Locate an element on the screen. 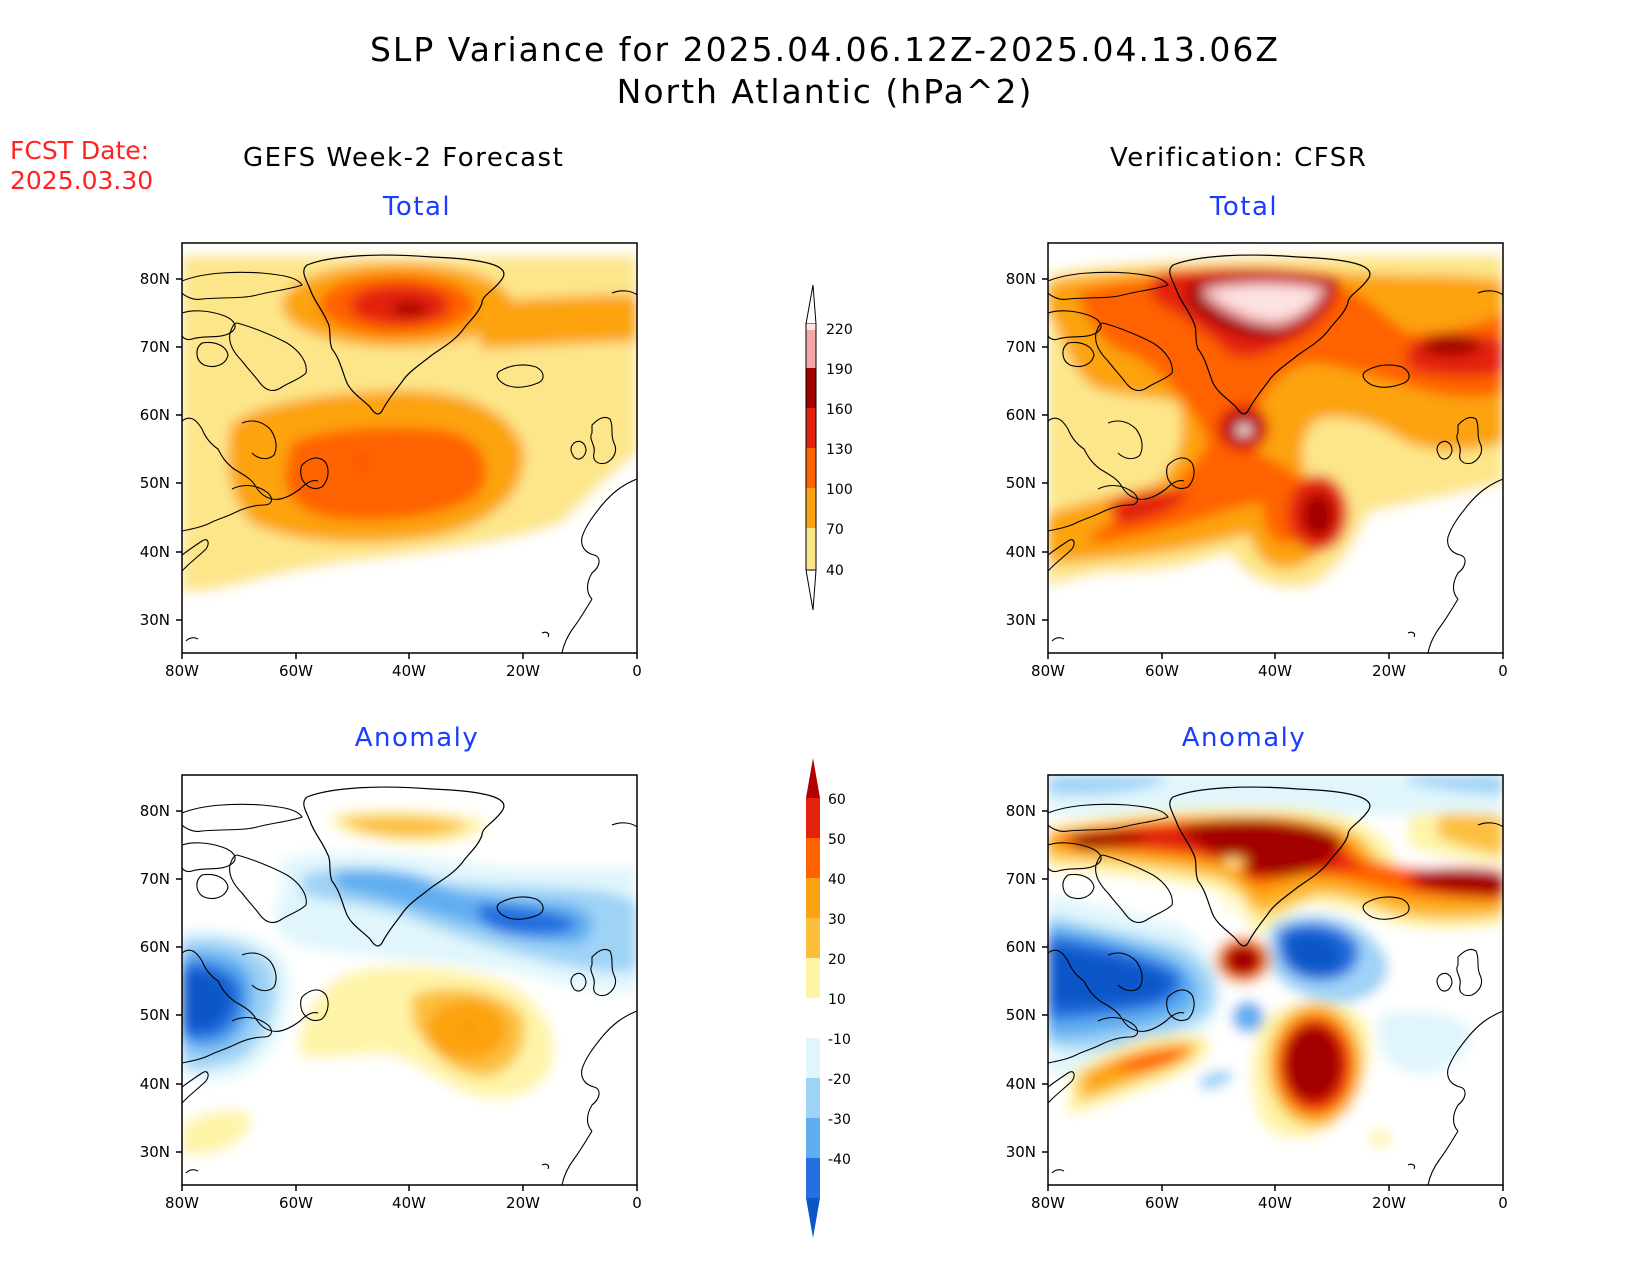 The image size is (1650, 1275). colorbar-anomaly: 60 50 40 30 20 10 -10 -20 -30 -40 is located at coordinates (828, 998).